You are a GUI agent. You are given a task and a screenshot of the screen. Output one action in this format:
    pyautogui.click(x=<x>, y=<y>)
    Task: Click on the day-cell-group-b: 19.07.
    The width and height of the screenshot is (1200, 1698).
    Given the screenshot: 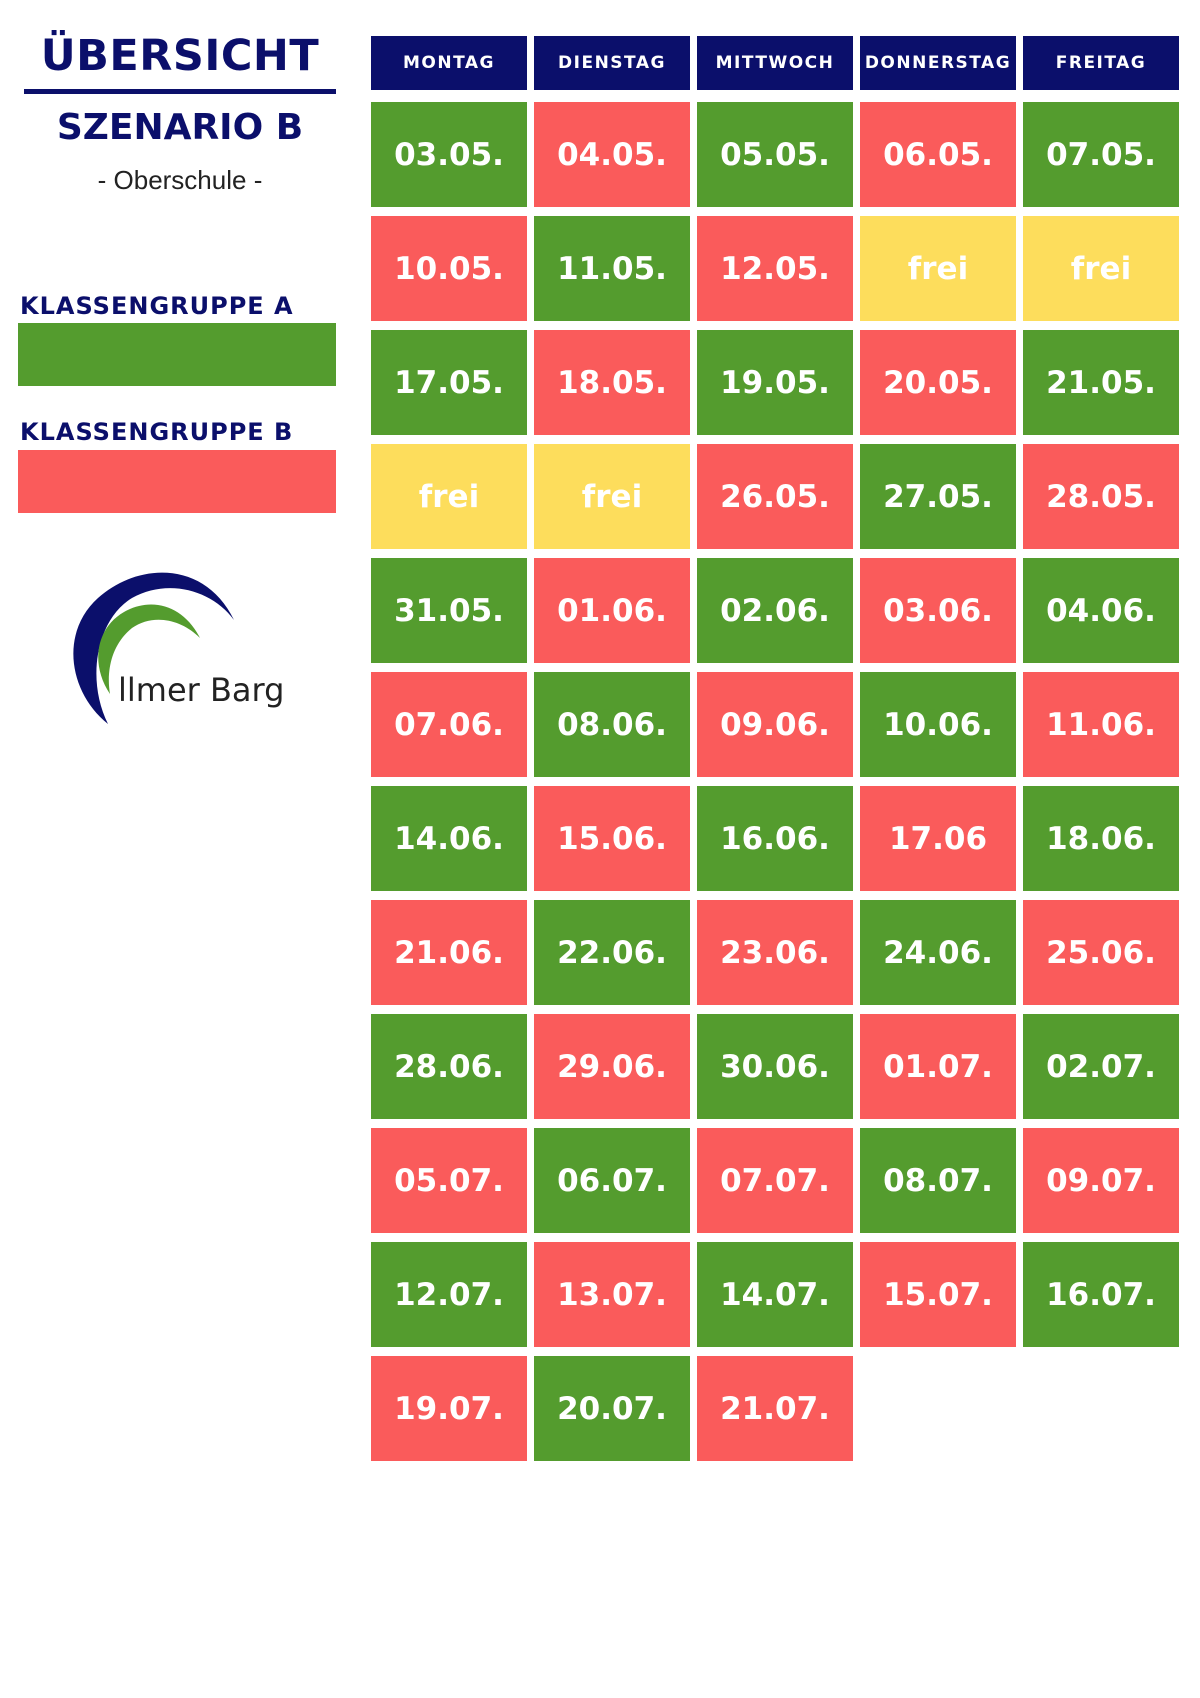 What is the action you would take?
    pyautogui.click(x=449, y=1408)
    